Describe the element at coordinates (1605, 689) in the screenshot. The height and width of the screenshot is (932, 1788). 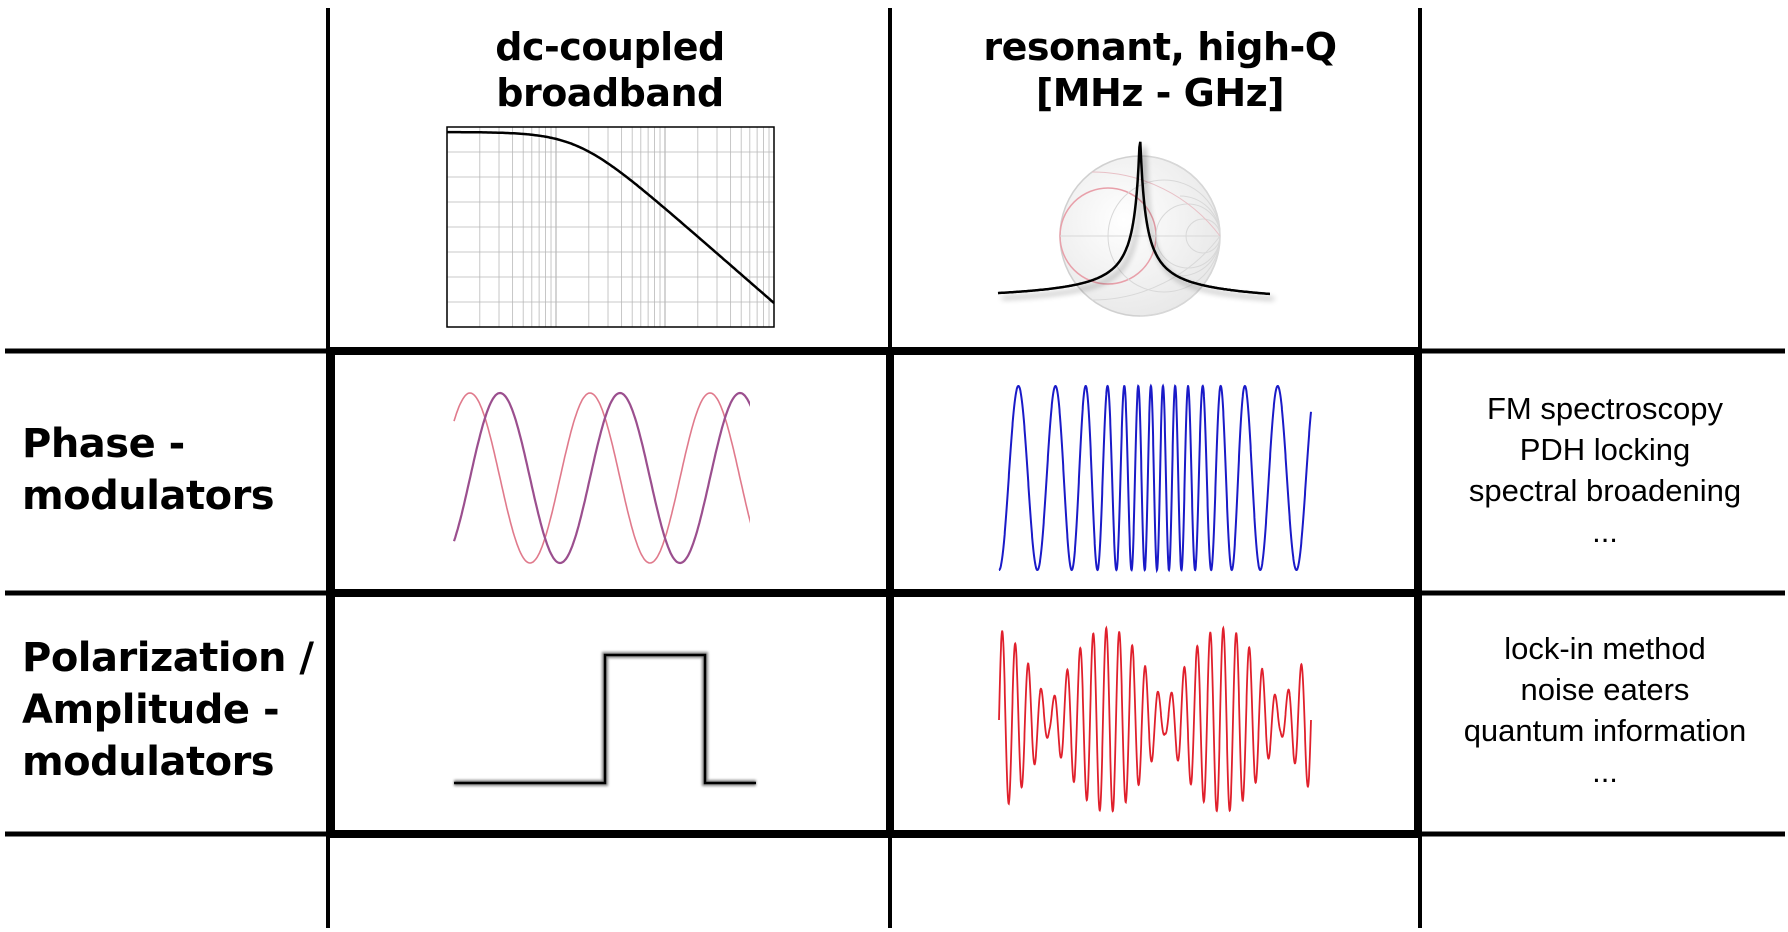
I see `application-item: noise eaters` at that location.